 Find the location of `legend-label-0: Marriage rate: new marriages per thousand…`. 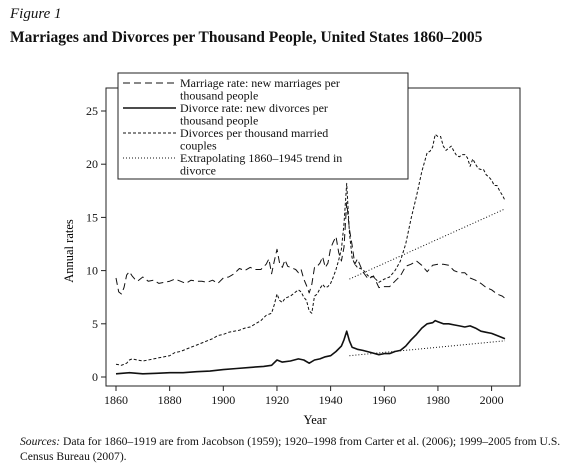

legend-label-0: Marriage rate: new marriages per thousand… is located at coordinates (260, 89).